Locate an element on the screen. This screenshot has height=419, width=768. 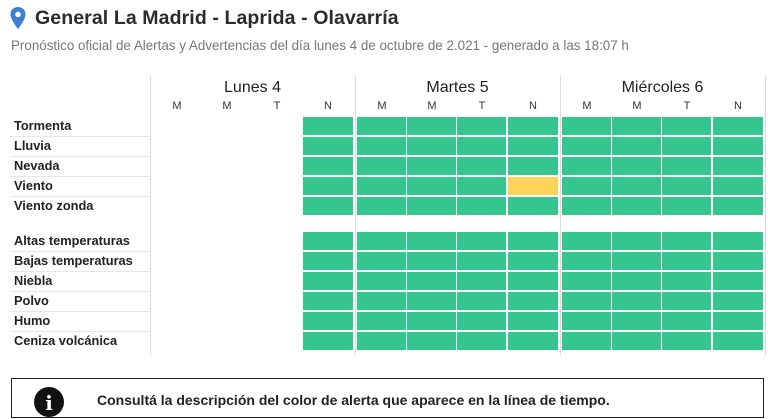
day-header: Martes 5 is located at coordinates (457, 87).